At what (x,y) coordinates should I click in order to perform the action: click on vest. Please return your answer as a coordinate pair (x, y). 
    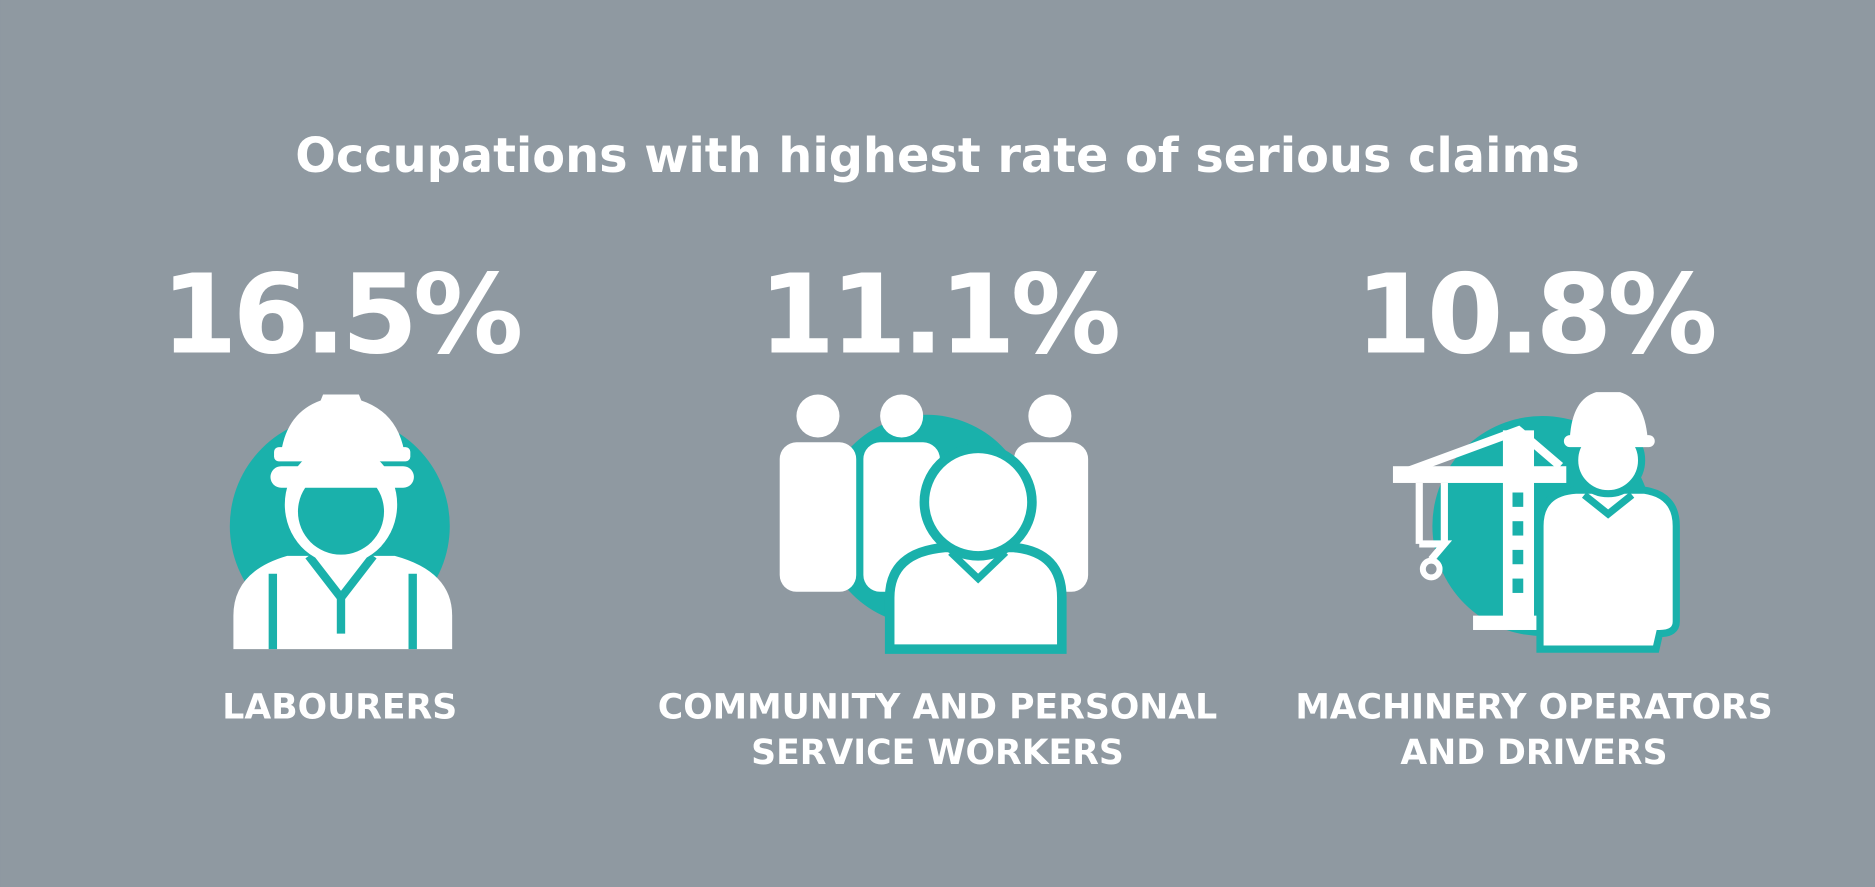
    Looking at the image, I should click on (342, 601).